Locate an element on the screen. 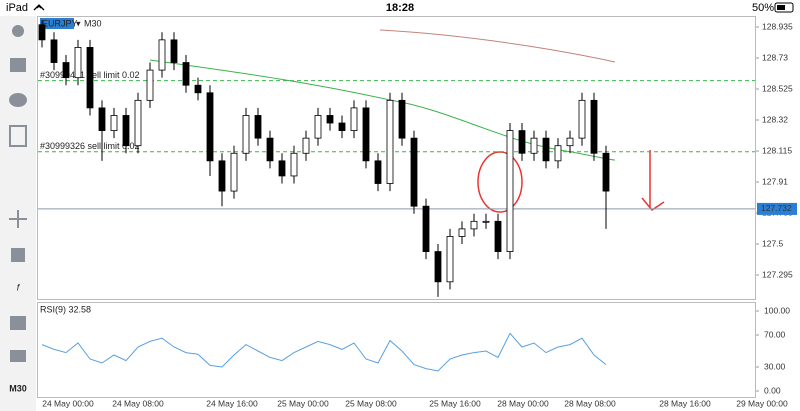 The width and height of the screenshot is (800, 411). account-icon is located at coordinates (18, 31).